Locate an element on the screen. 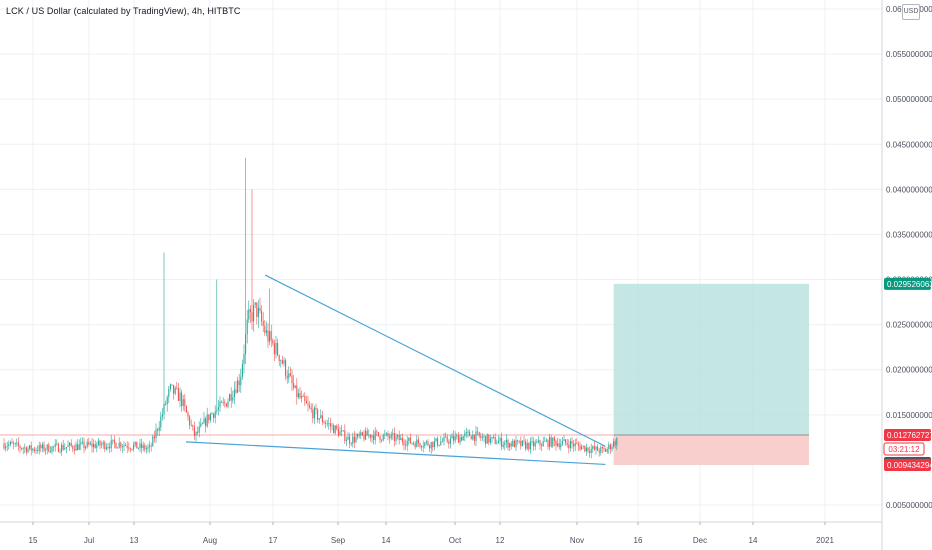 The image size is (932, 550). x-tick-label: 2021 is located at coordinates (825, 540).